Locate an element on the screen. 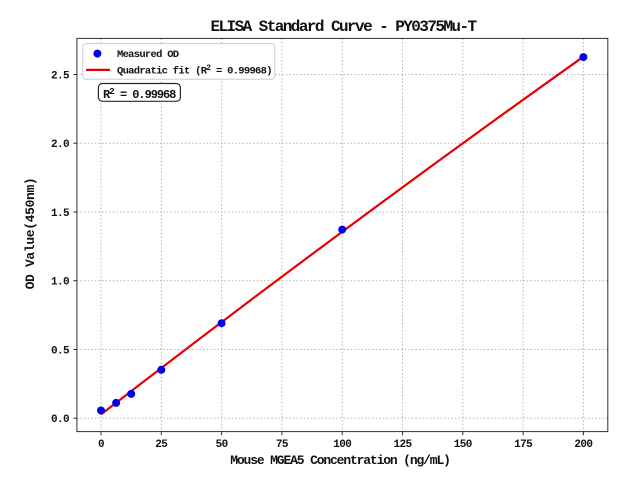 Image resolution: width=640 pixels, height=480 pixels. svg-text: 0 is located at coordinates (101, 445).